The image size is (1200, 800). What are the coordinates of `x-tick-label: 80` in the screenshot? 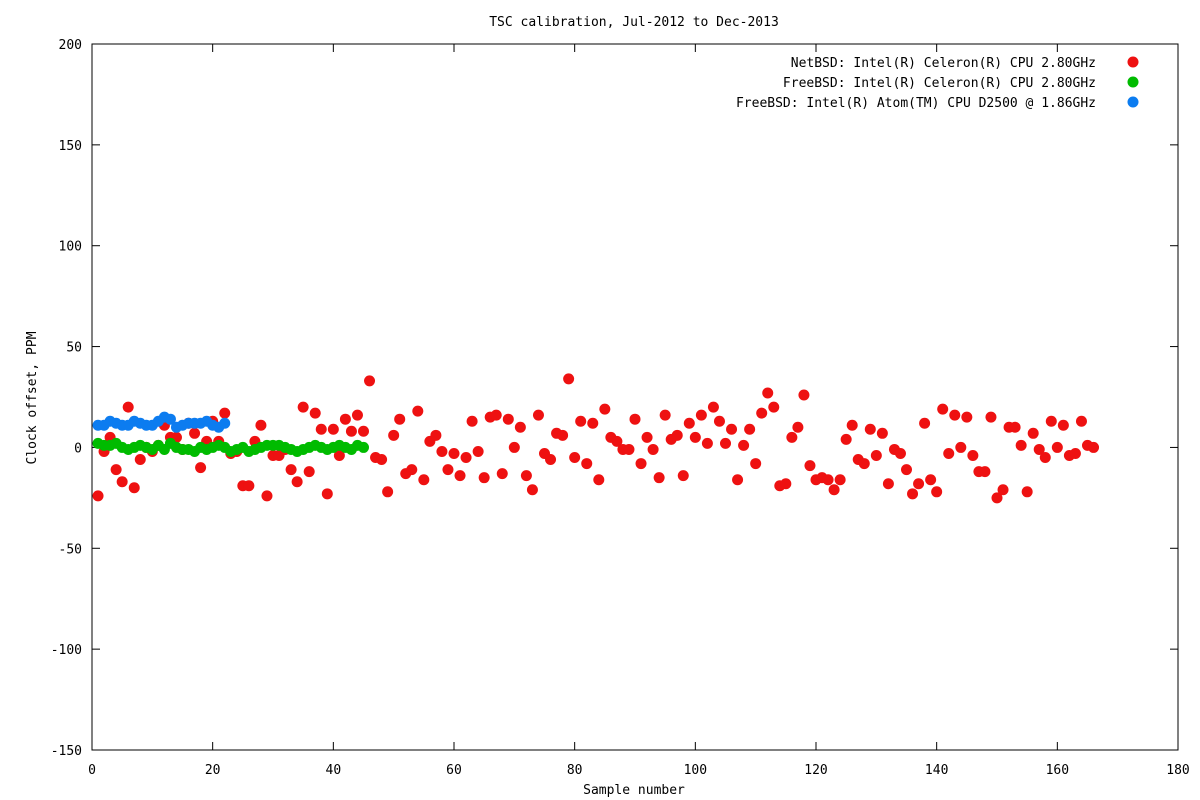 It's located at (575, 770).